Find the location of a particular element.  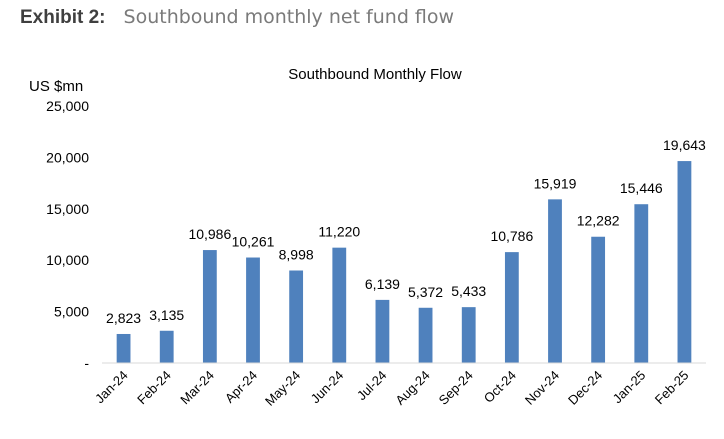

chart-title: Southbound Monthly Flow is located at coordinates (375, 74).